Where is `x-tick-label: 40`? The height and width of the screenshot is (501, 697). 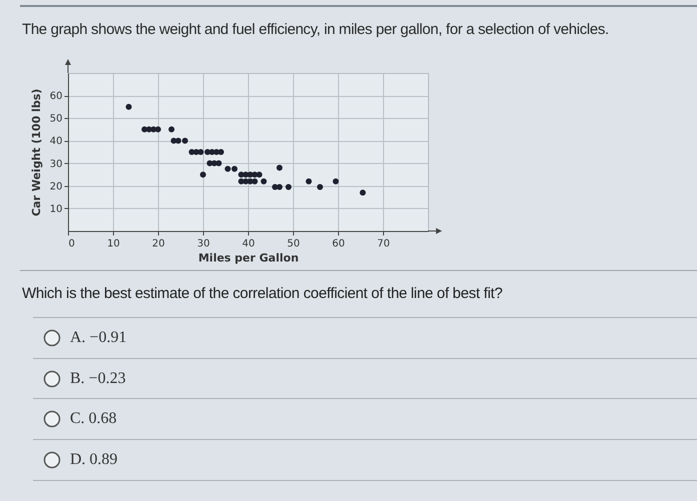 x-tick-label: 40 is located at coordinates (248, 244).